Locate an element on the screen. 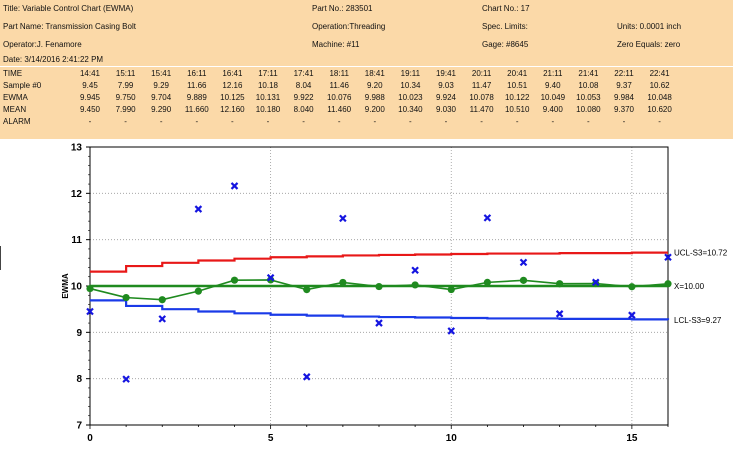  x-tick-label: 15 is located at coordinates (632, 438).